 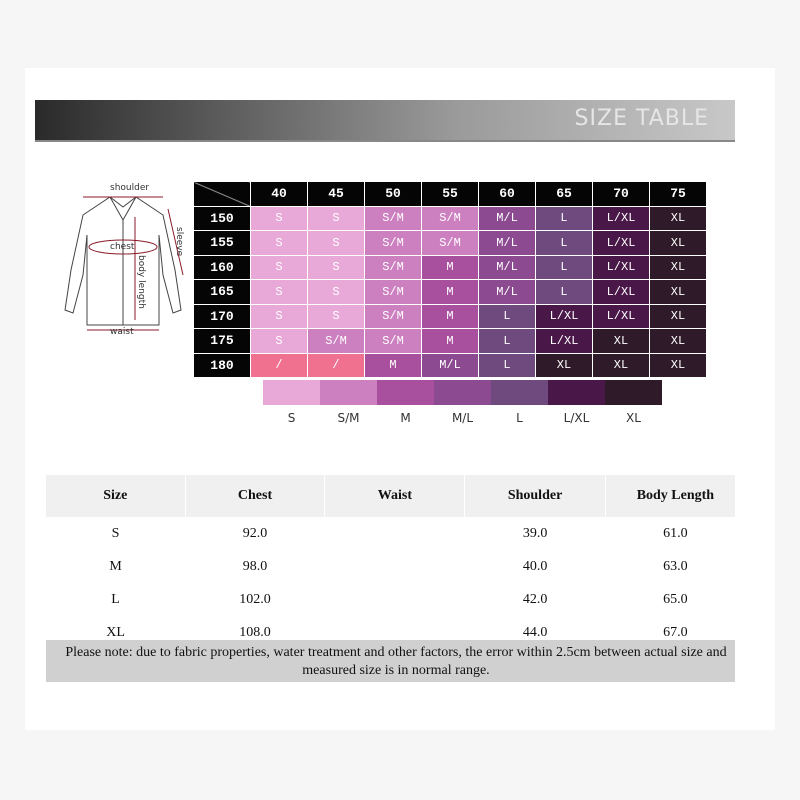 What do you see at coordinates (222, 194) in the screenshot?
I see `corner` at bounding box center [222, 194].